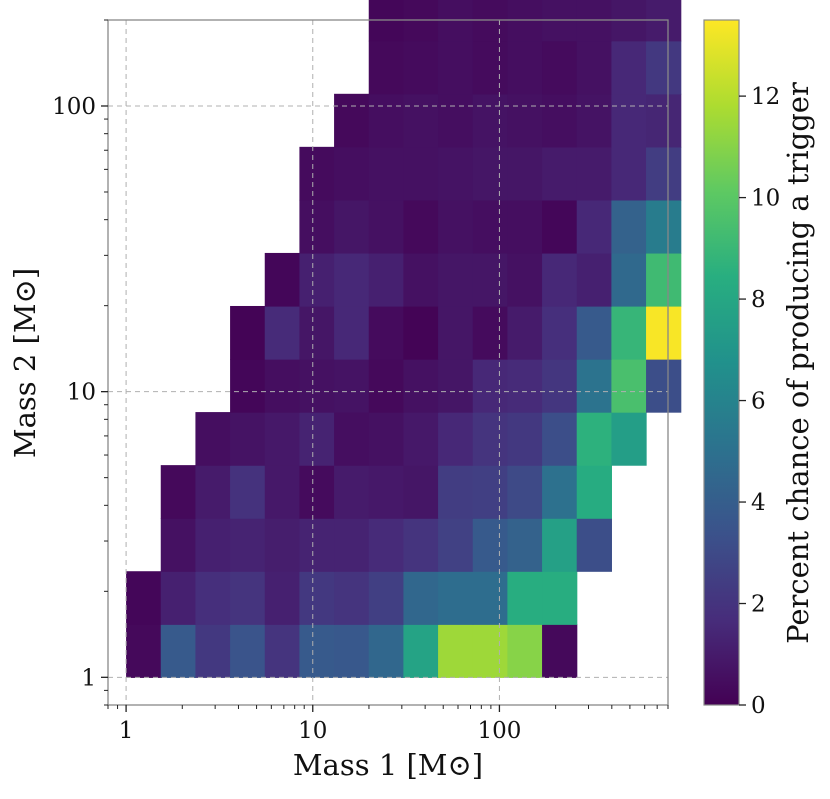  What do you see at coordinates (25, 363) in the screenshot?
I see `y-axis-label: Mass 2 [M⊙]` at bounding box center [25, 363].